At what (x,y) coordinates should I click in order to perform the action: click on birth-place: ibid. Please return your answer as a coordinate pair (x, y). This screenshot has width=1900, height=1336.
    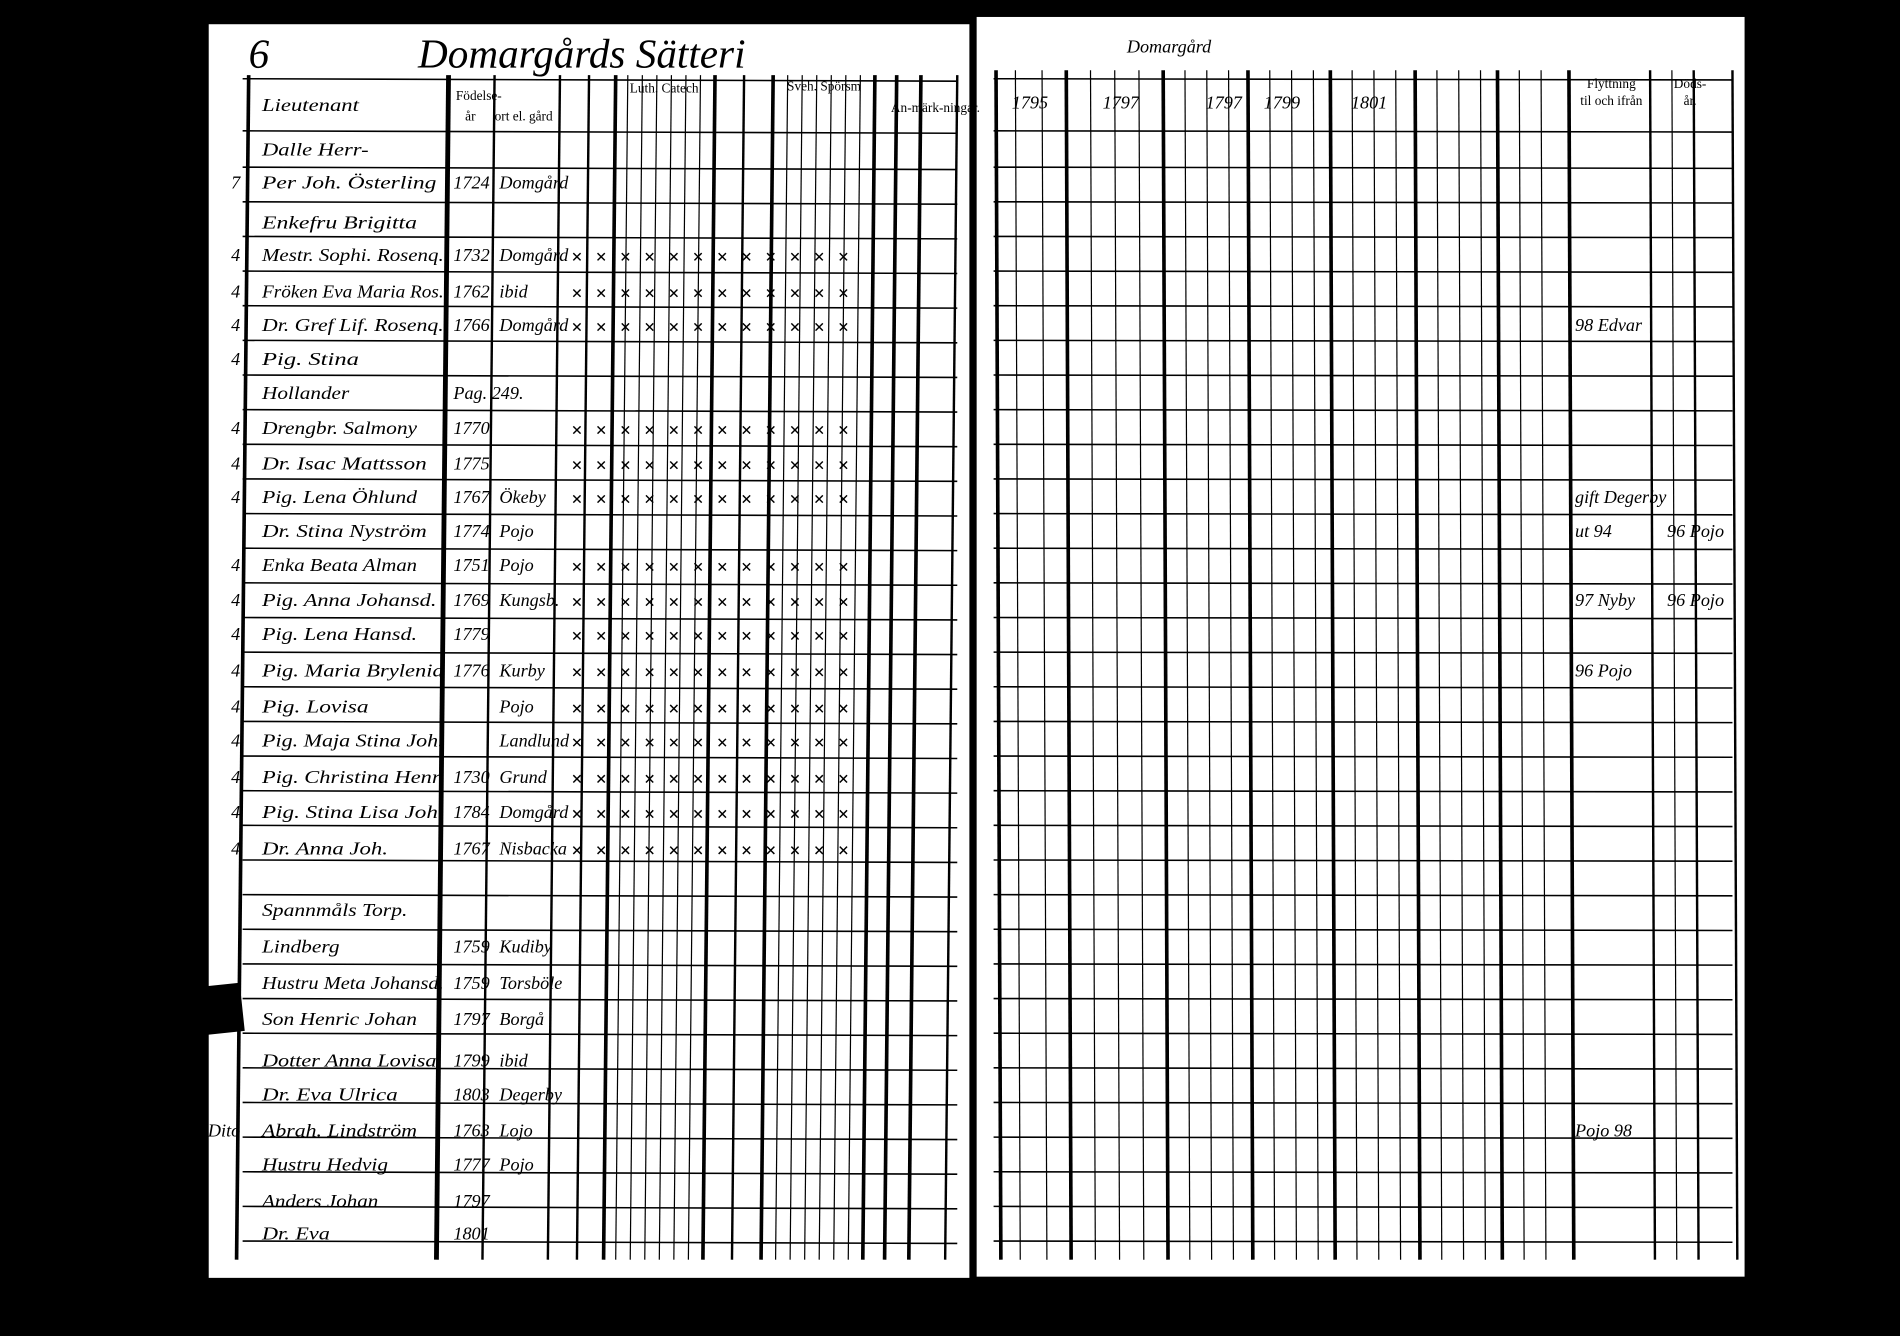
    Looking at the image, I should click on (513, 1060).